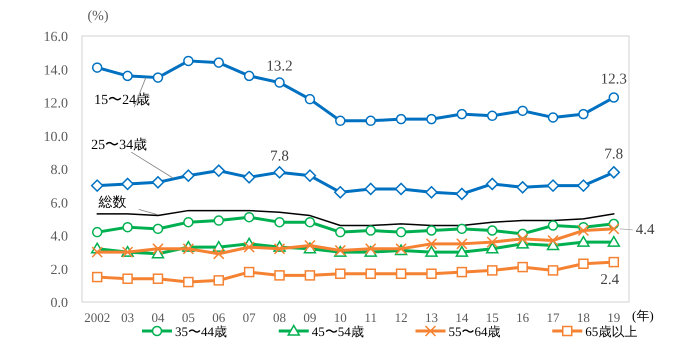  Describe the element at coordinates (59, 170) in the screenshot. I see `y-tick-label: 8.0` at that location.